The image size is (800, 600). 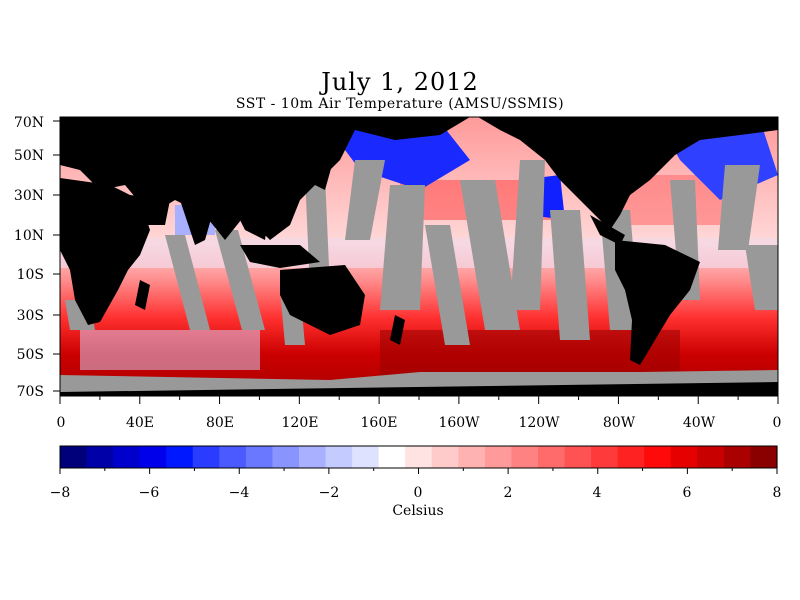 What do you see at coordinates (397, 330) in the screenshot?
I see `land-new-zealand` at bounding box center [397, 330].